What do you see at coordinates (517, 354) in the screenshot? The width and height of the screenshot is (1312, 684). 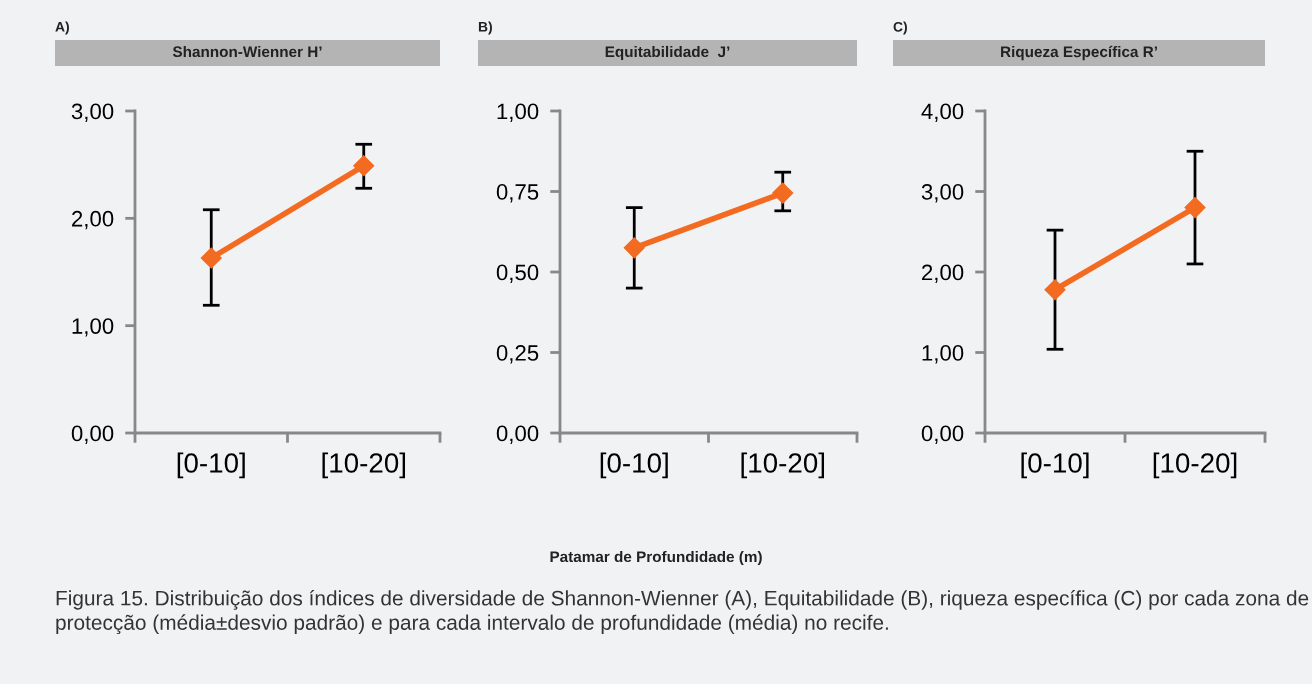 I see `y-tick-label: 0,25` at bounding box center [517, 354].